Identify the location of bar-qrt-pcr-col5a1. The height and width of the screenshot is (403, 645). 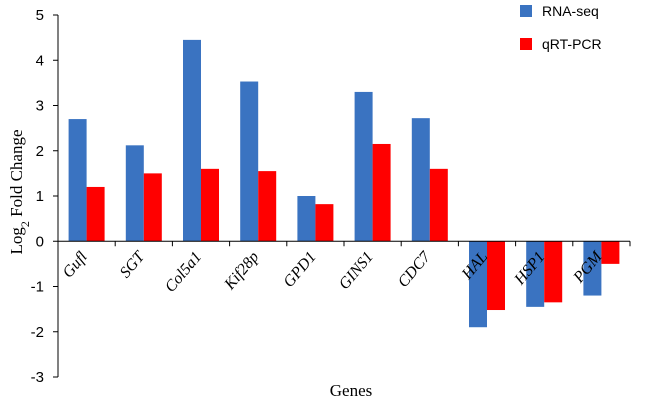
(210, 205).